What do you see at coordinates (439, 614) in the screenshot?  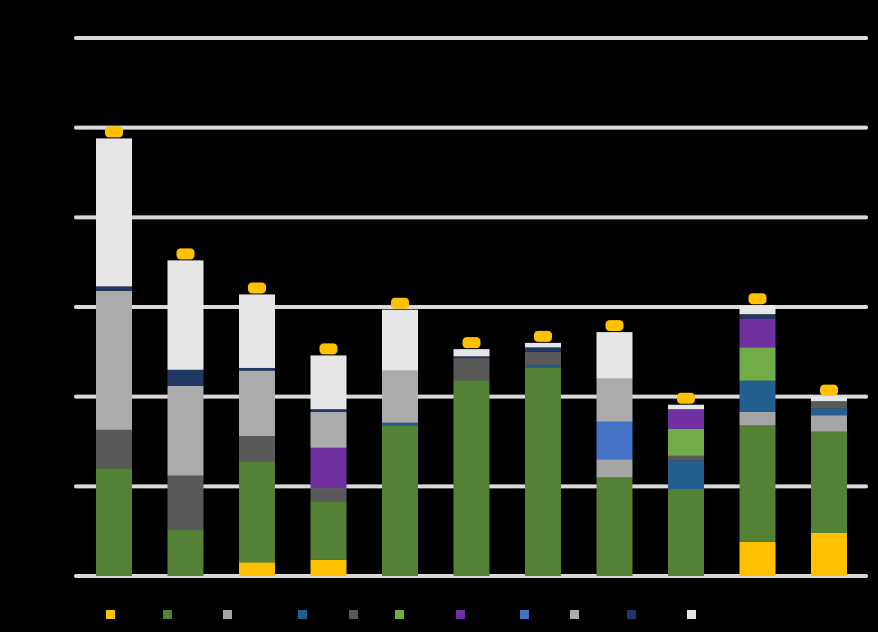 I see `chart-legend` at bounding box center [439, 614].